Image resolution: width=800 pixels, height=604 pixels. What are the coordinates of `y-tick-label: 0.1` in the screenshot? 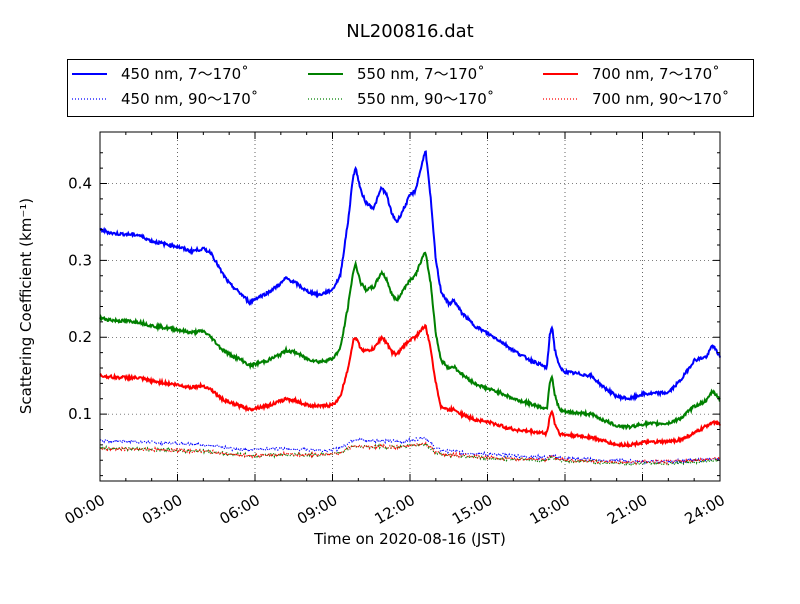 It's located at (80, 414).